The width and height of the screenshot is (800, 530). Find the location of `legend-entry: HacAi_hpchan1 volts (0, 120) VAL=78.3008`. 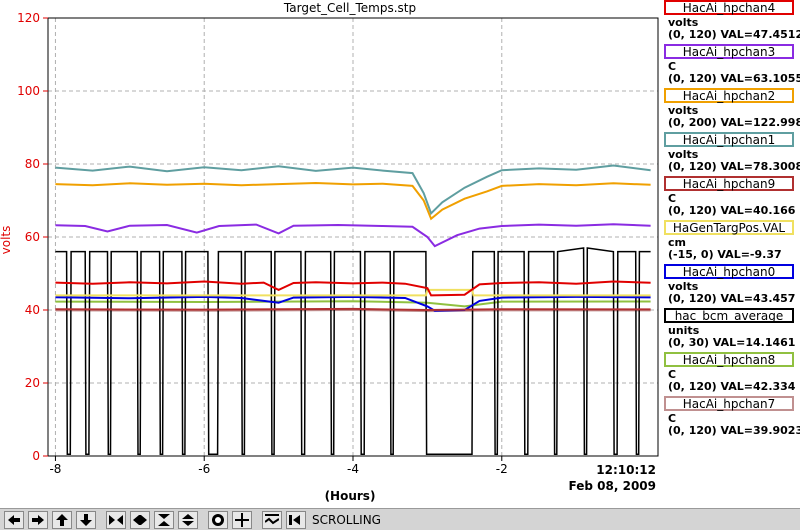

legend-entry: HacAi_hpchan1 volts (0, 120) VAL=78.3008 is located at coordinates (731, 154).